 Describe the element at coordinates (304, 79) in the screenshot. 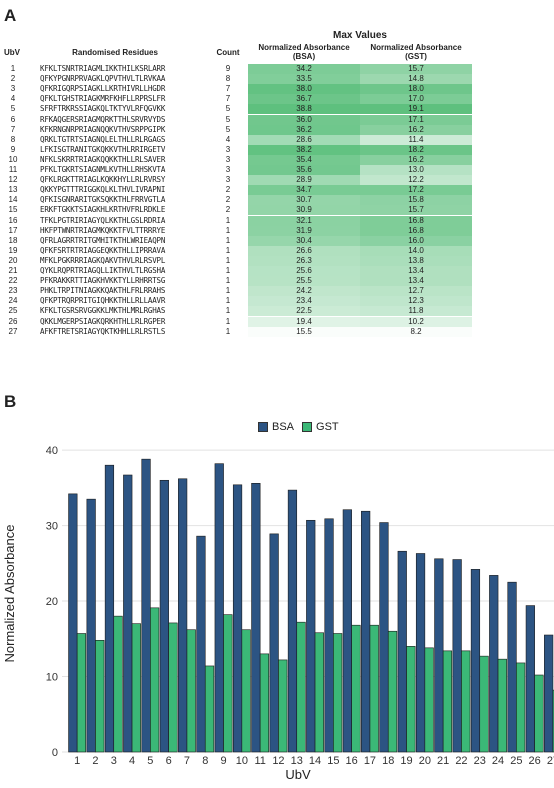

I see `cell-bsa: 33.5` at that location.